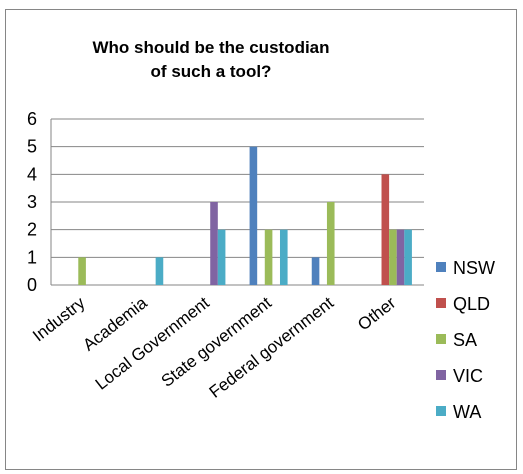 This screenshot has width=523, height=474. What do you see at coordinates (441, 375) in the screenshot?
I see `legend-swatch-vic` at bounding box center [441, 375].